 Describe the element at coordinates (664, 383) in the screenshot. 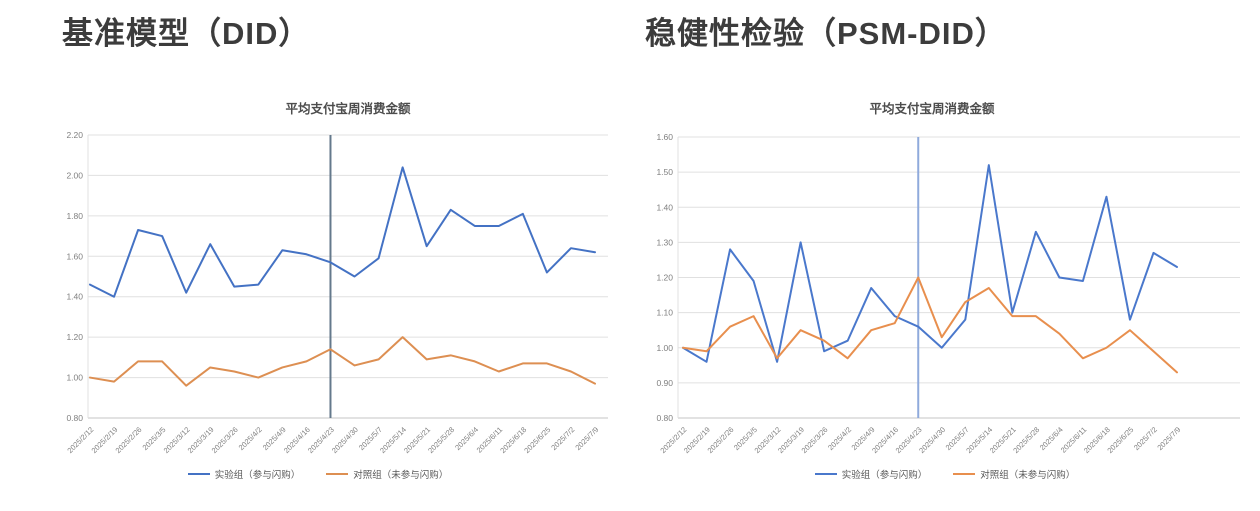

I see `y-tick-label: 0.90` at that location.